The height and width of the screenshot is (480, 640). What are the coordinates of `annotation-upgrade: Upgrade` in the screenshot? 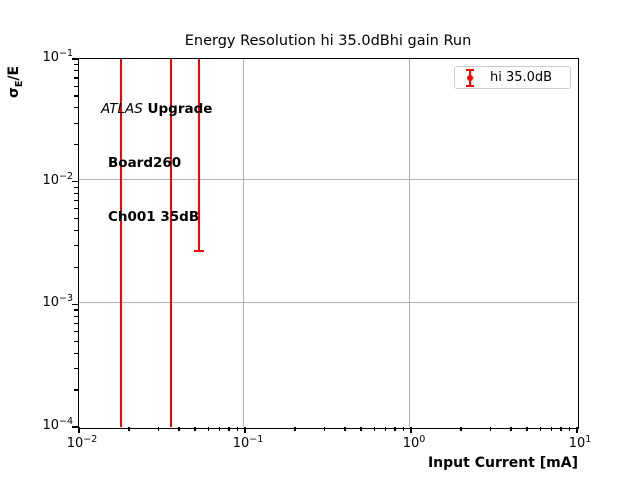 It's located at (177, 109).